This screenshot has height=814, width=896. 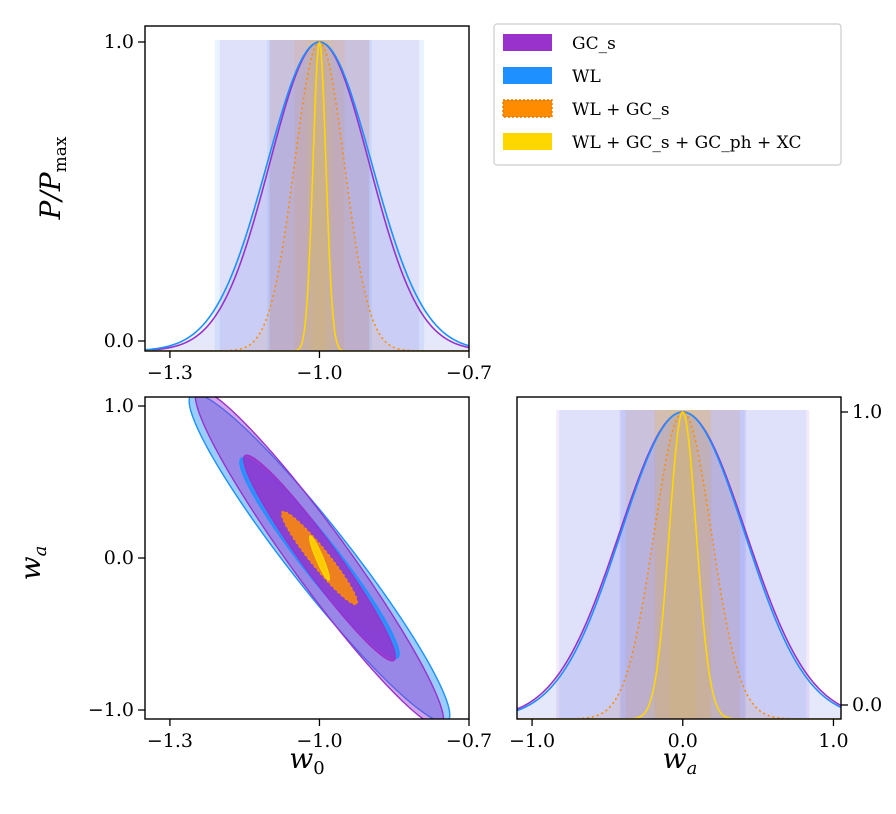 I want to click on legend-label-wl-gc-s: WL + GC_s, so click(x=621, y=110).